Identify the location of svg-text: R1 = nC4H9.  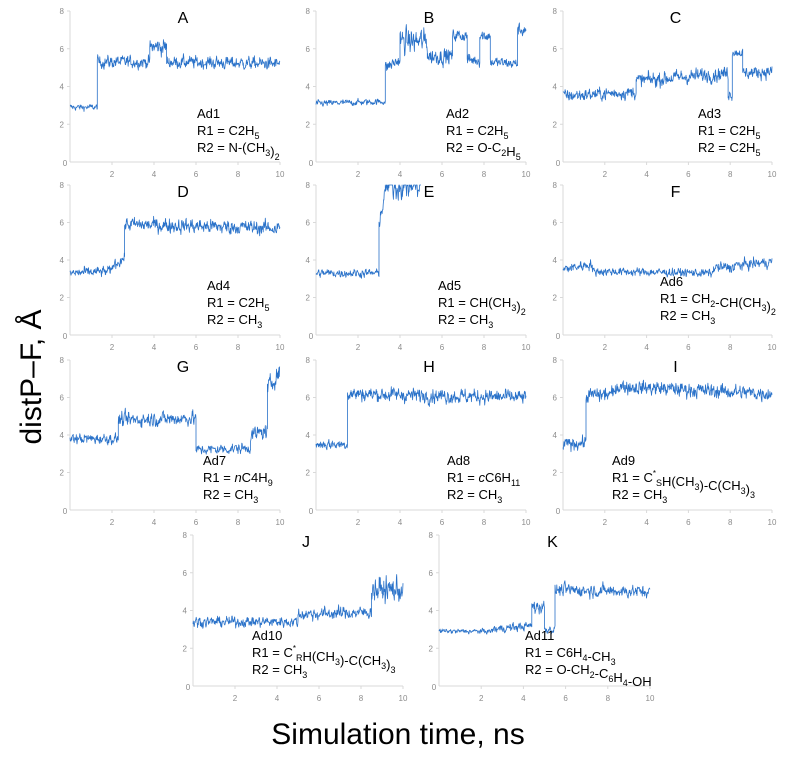
(238, 479).